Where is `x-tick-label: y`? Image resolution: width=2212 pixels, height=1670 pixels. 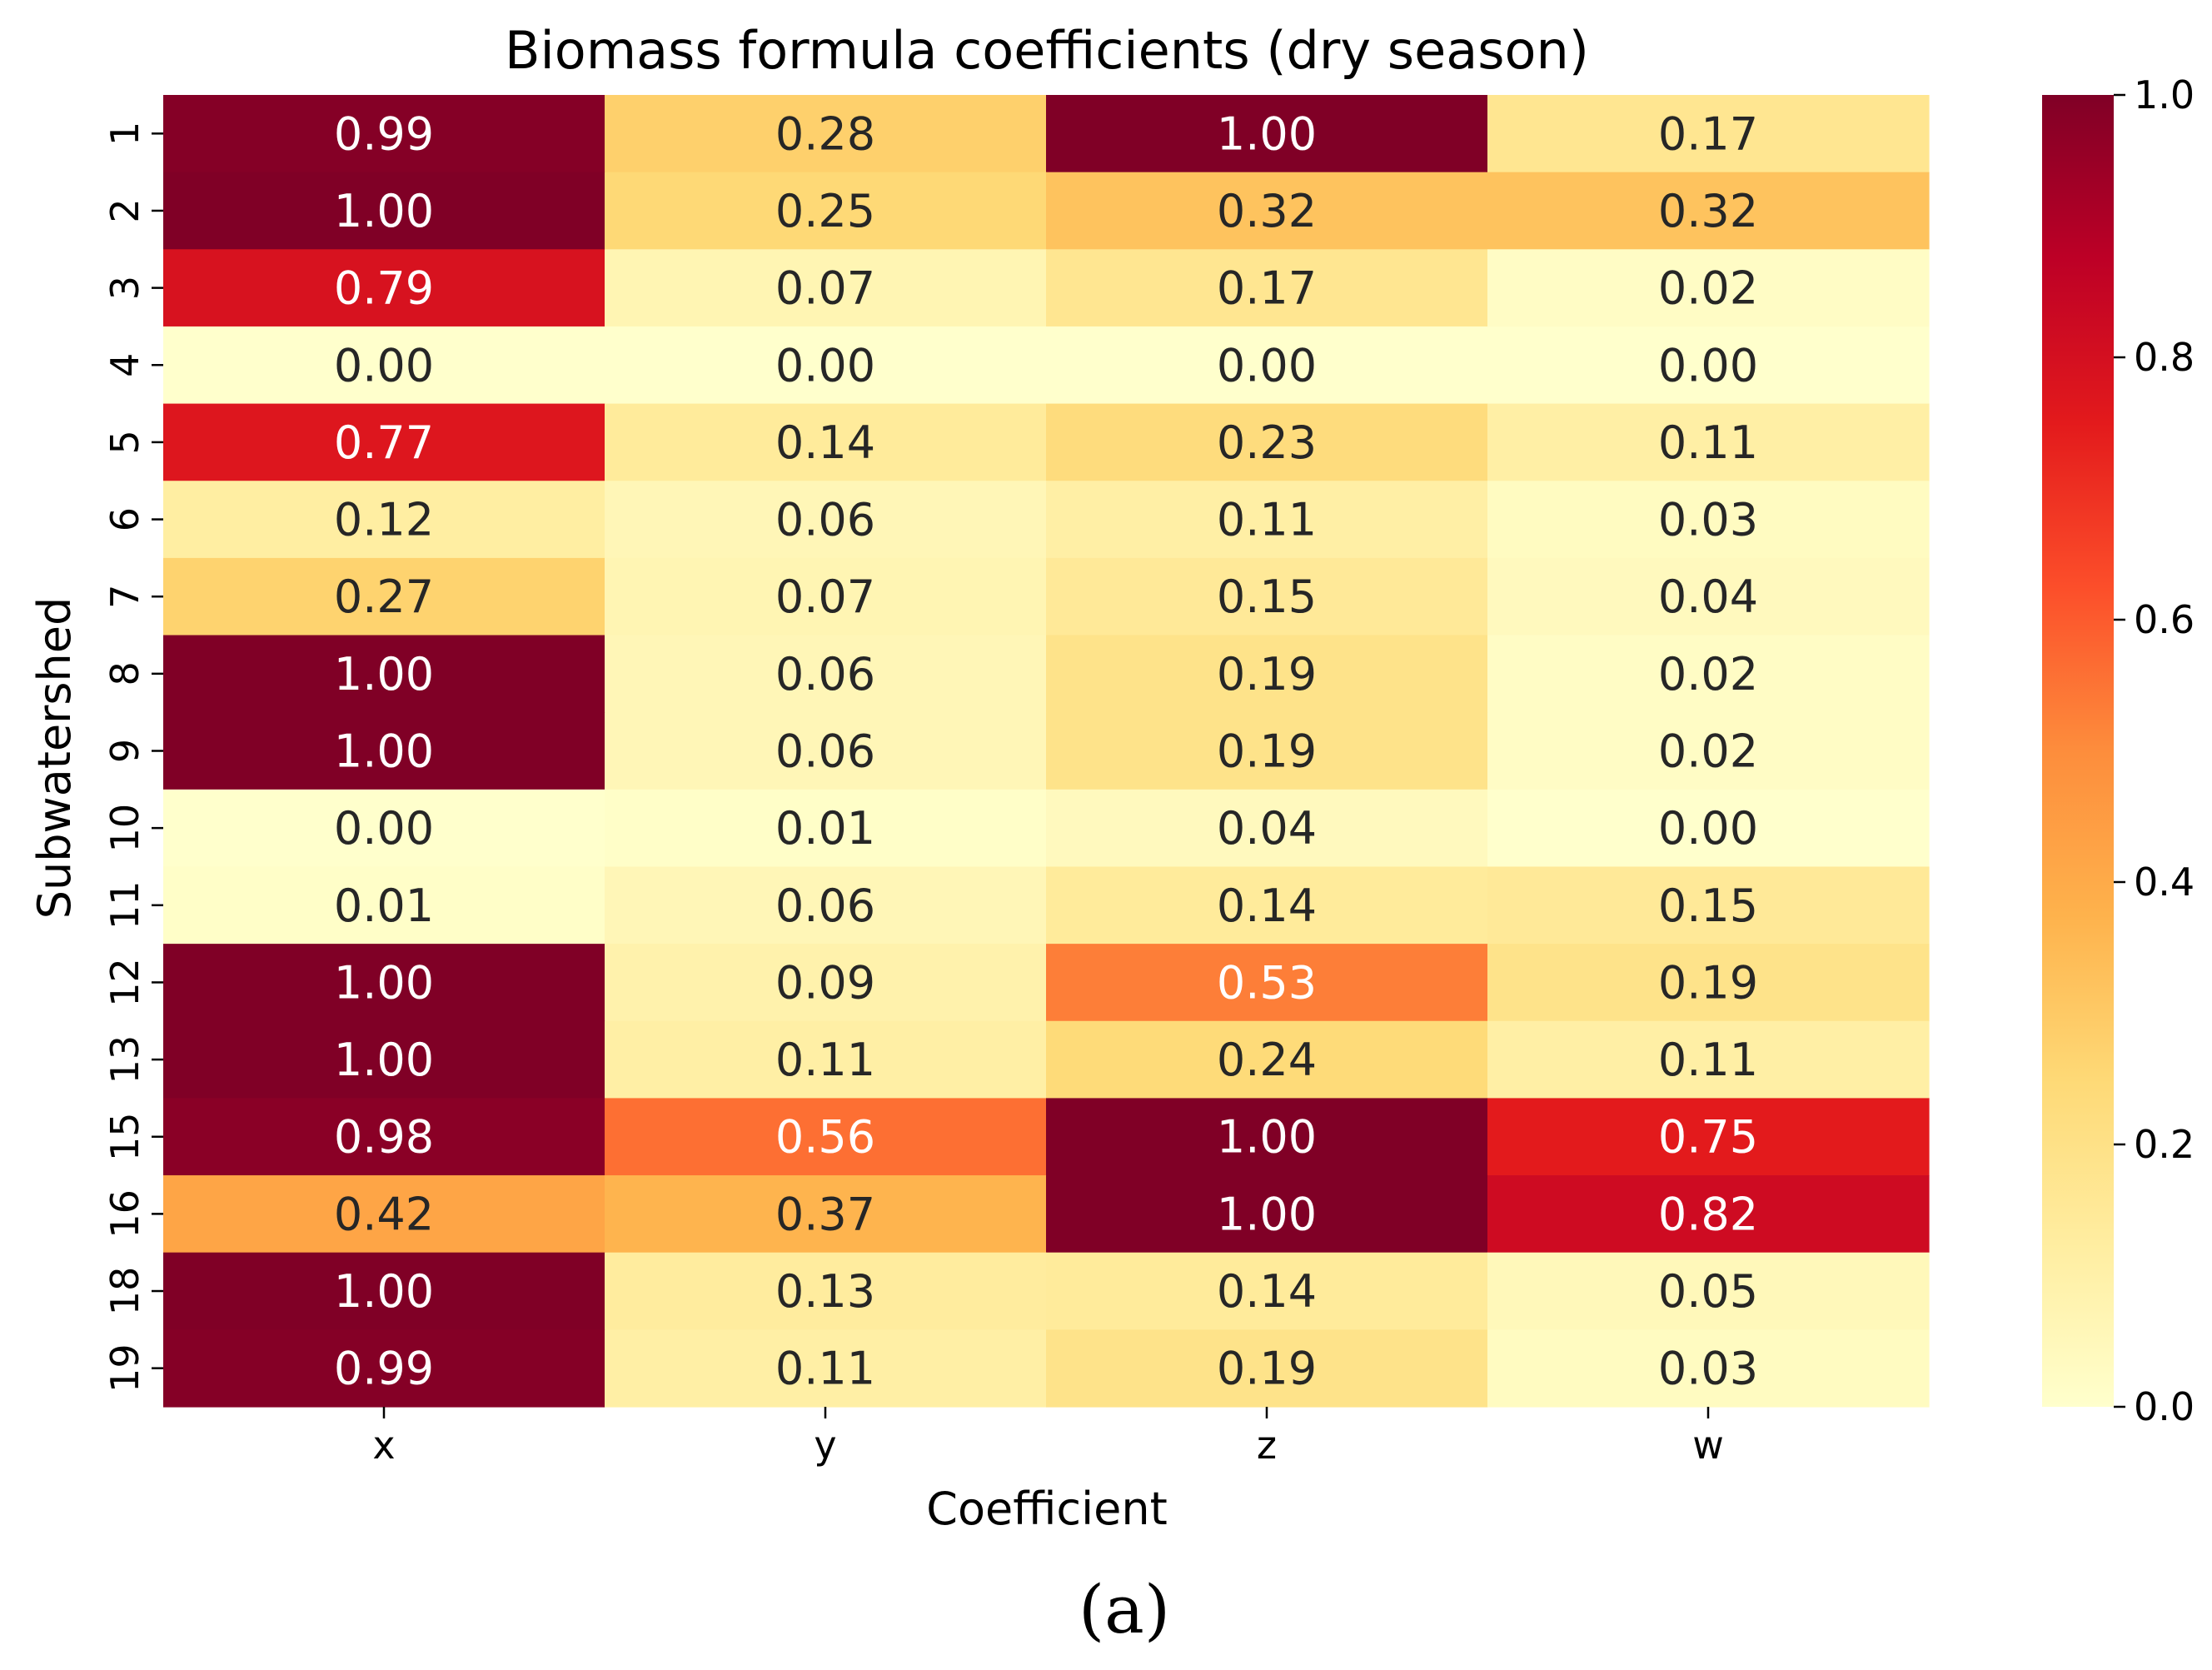 x-tick-label: y is located at coordinates (825, 1445).